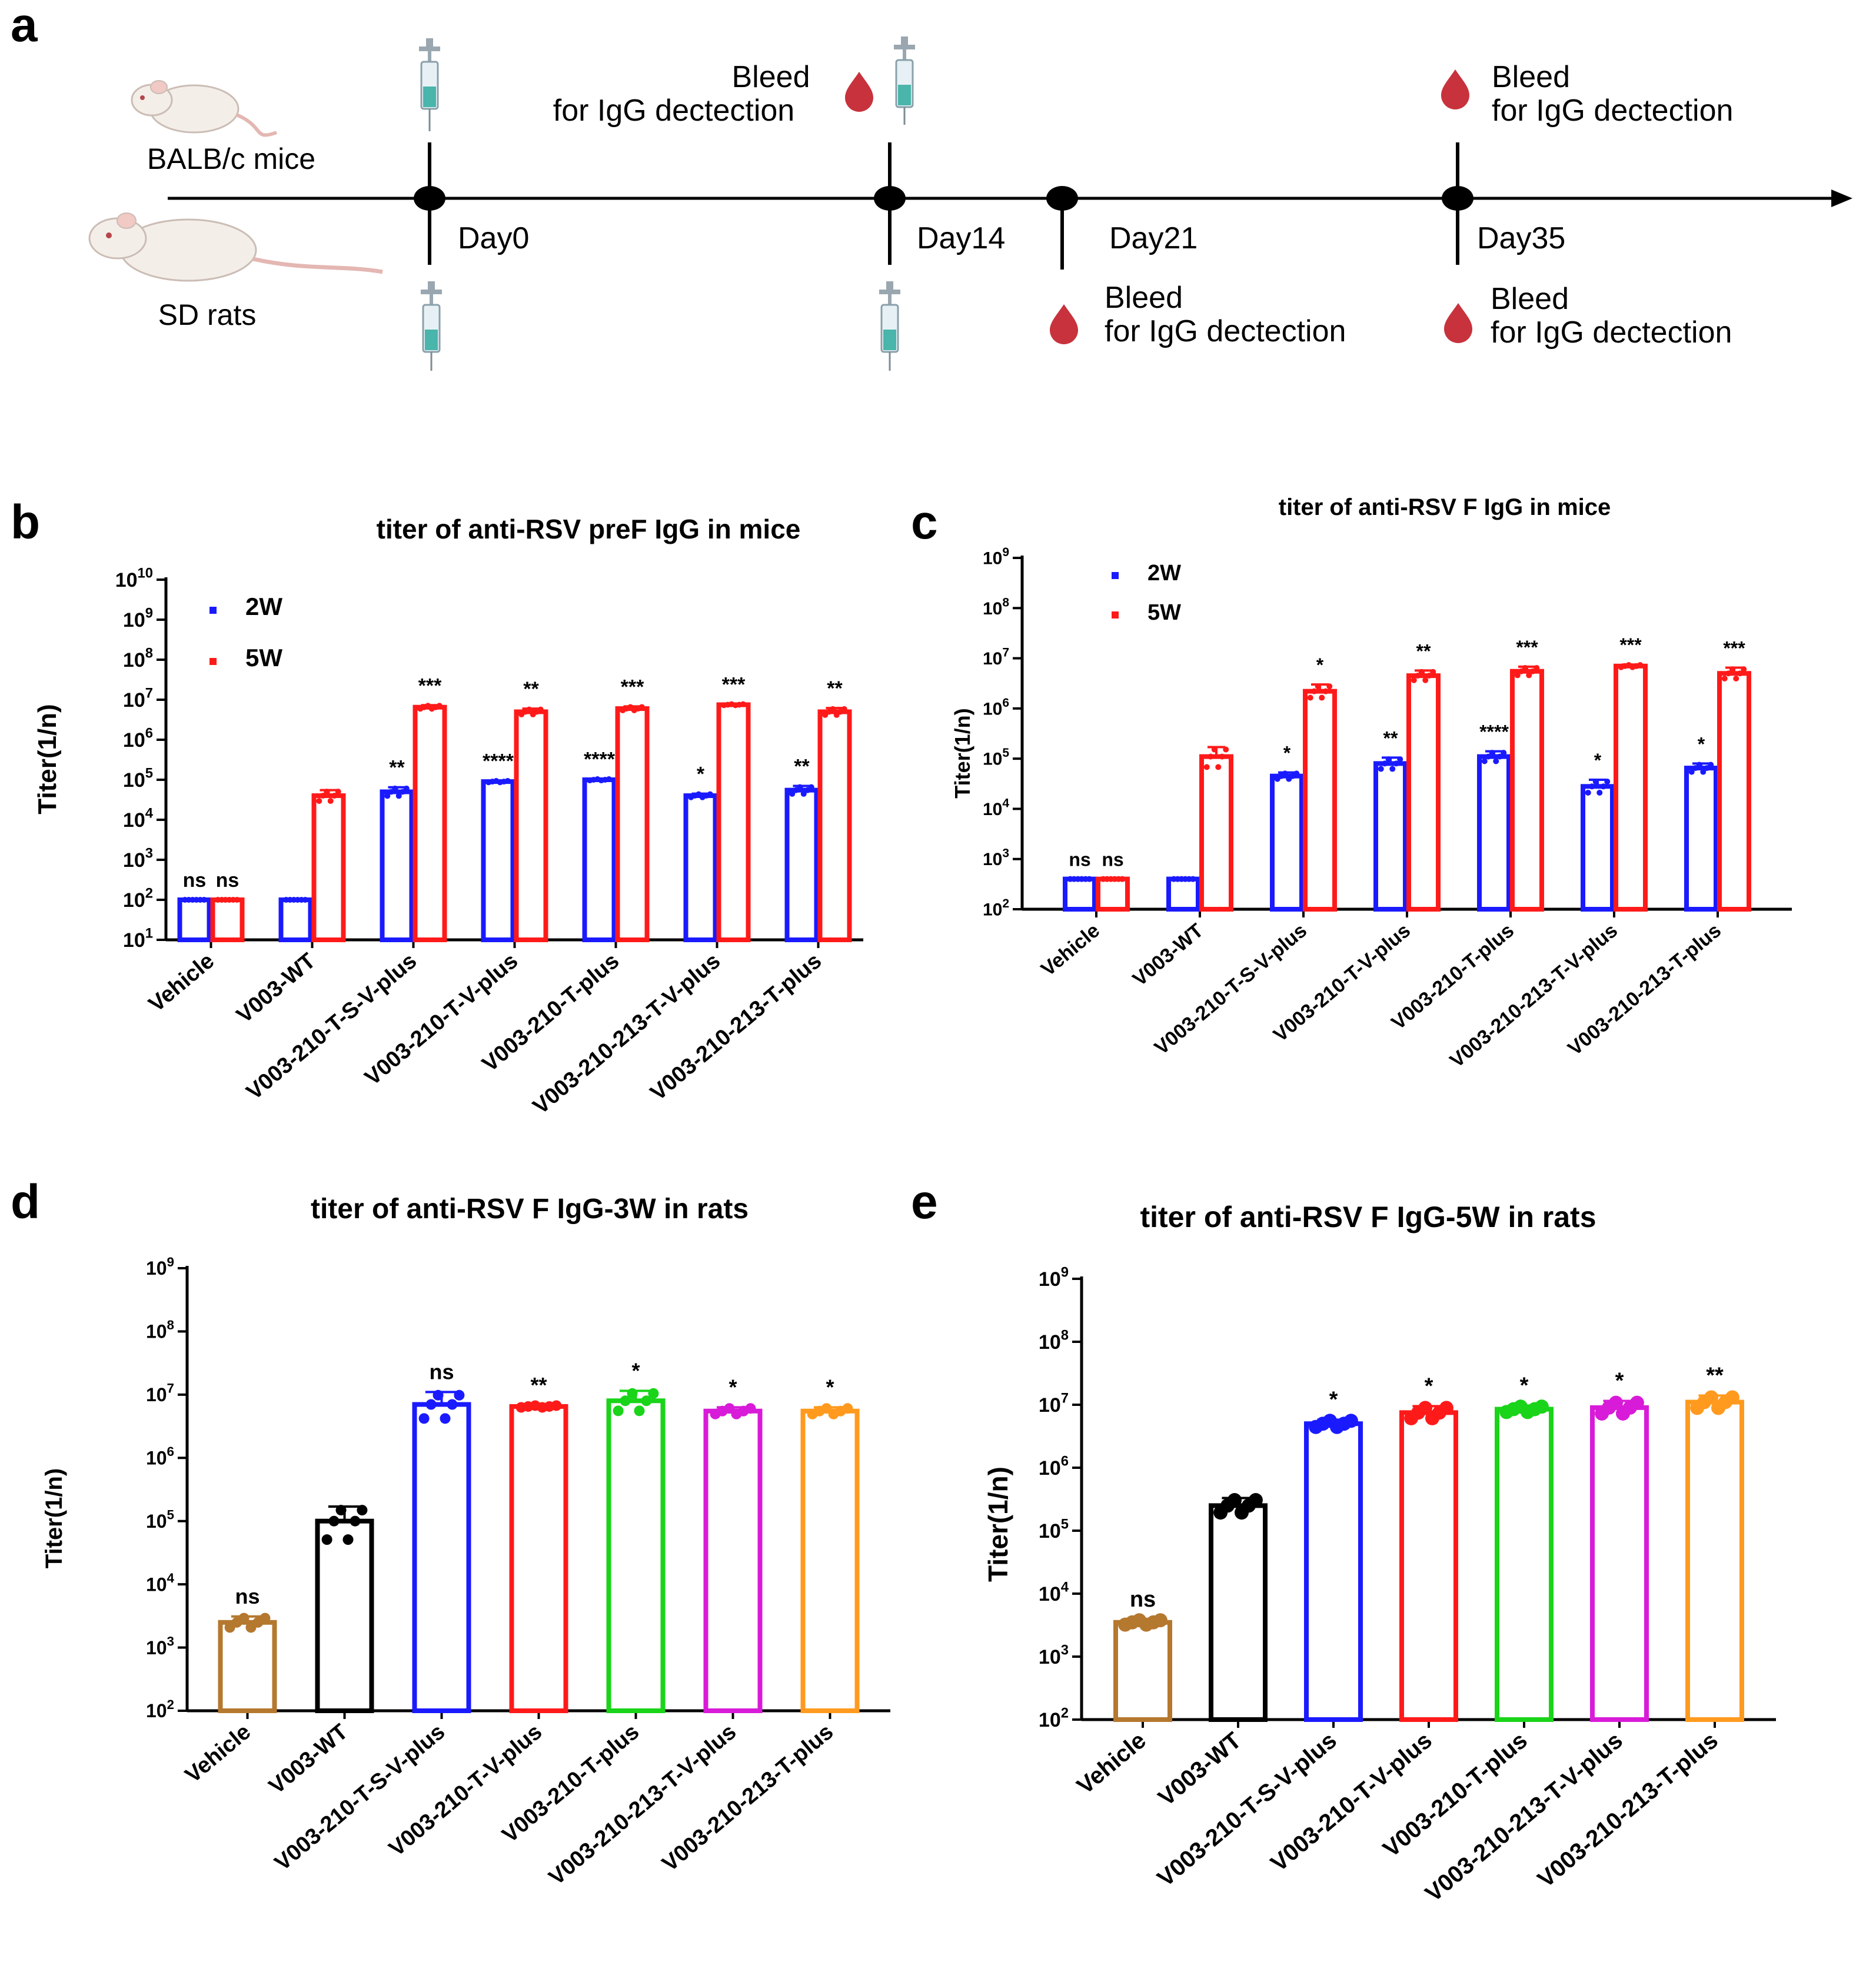 This screenshot has width=1876, height=1975. Describe the element at coordinates (905, 80) in the screenshot. I see `syringe-icon` at that location.